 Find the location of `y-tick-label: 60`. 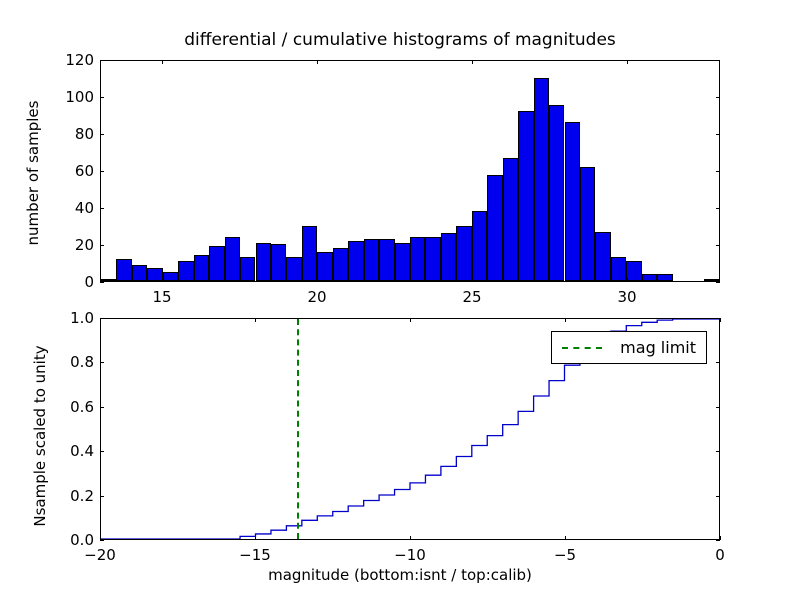

y-tick-label: 60 is located at coordinates (84, 171).